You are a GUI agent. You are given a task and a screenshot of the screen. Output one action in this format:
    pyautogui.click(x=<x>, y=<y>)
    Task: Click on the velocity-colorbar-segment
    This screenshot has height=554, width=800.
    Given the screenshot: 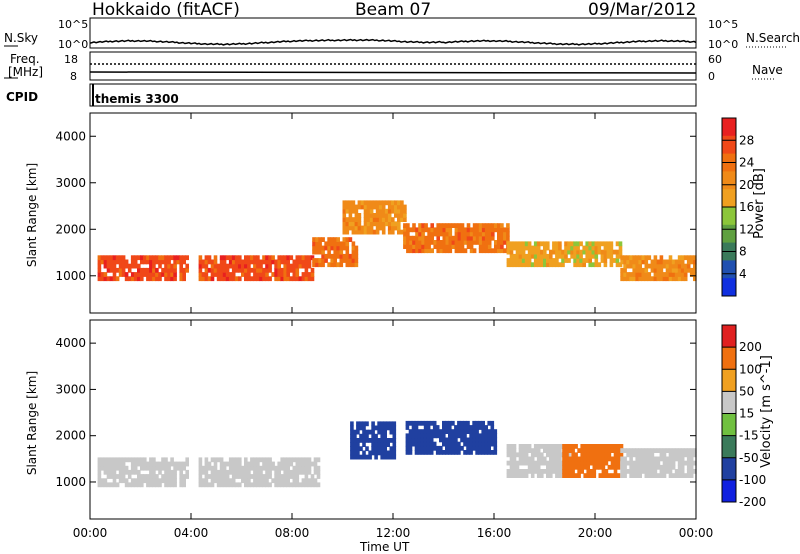 What is the action you would take?
    pyautogui.click(x=729, y=469)
    